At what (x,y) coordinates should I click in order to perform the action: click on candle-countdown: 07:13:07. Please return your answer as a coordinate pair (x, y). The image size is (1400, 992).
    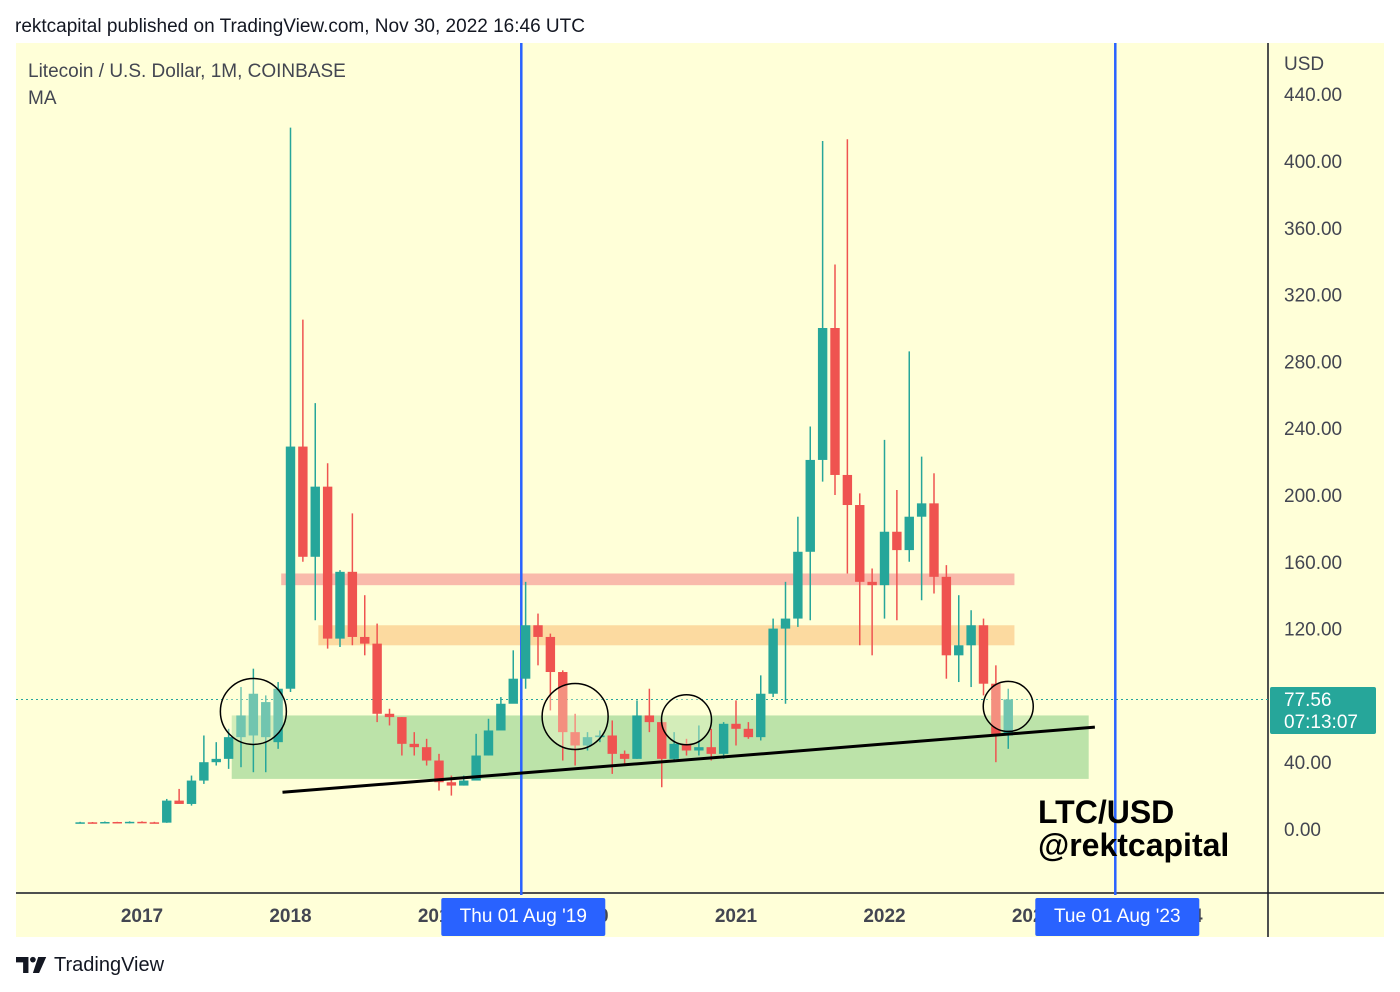
    Looking at the image, I should click on (1321, 722).